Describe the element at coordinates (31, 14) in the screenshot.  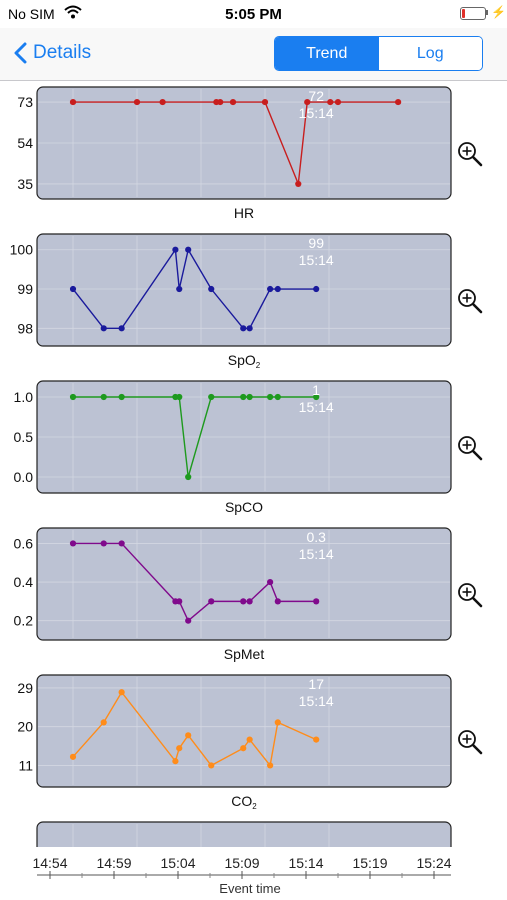
I see `carrier-label: No SIM` at that location.